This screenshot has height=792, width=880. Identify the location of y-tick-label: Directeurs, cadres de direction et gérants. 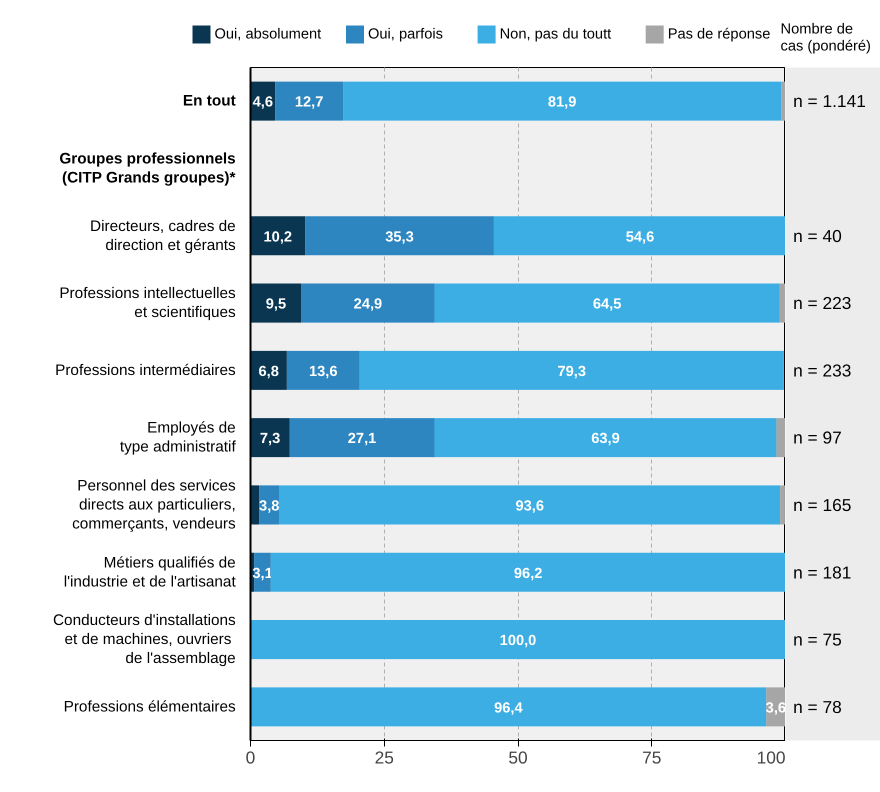
(163, 236).